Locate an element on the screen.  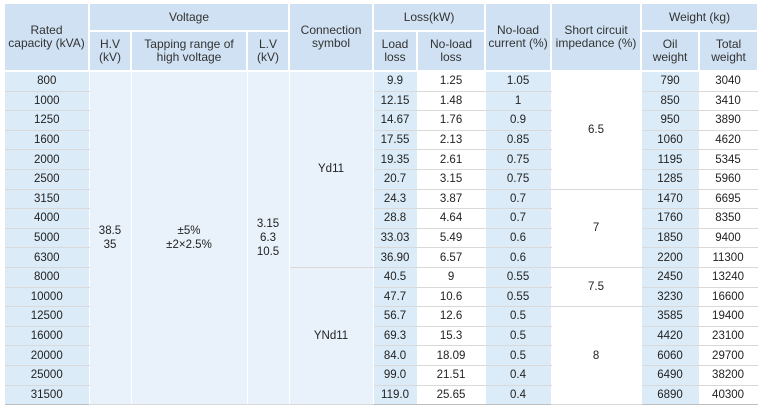
cell-rated-capacity: 3150 is located at coordinates (47, 199).